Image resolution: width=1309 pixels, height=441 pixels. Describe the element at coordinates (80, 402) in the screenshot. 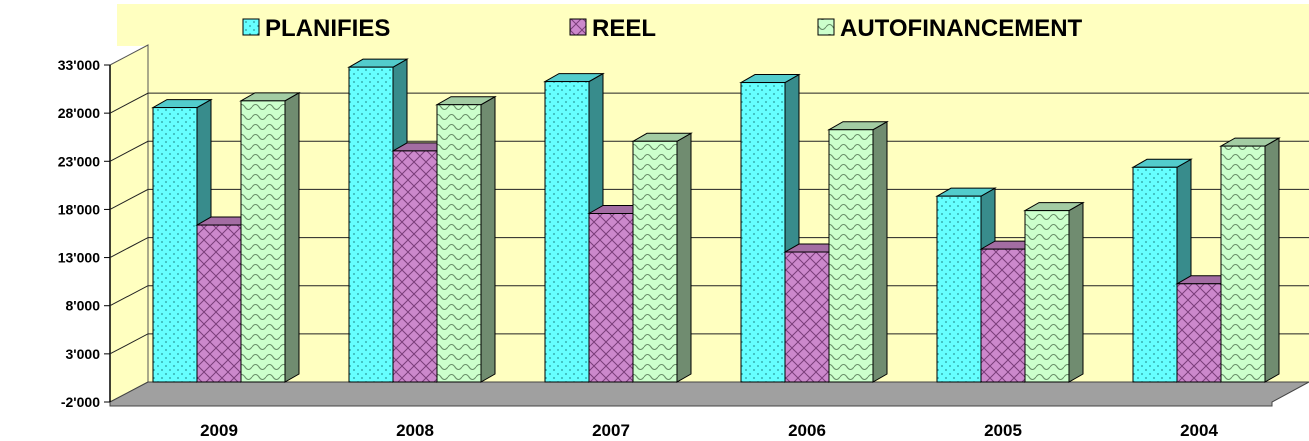

I see `y-tick-label: -2'000` at that location.